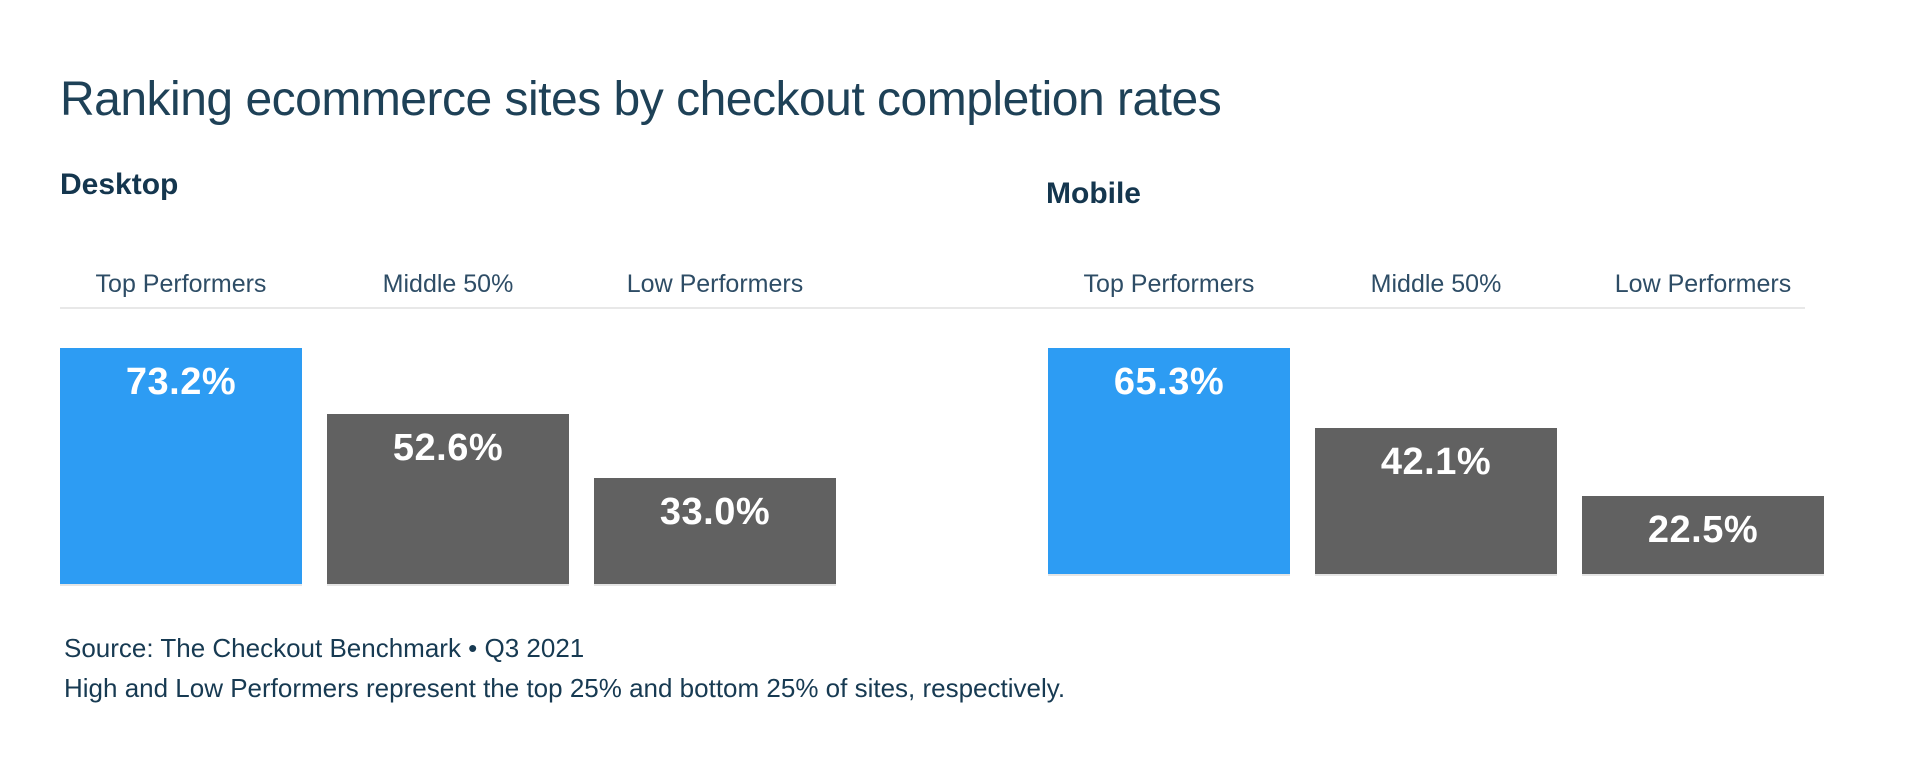 The image size is (1920, 768). I want to click on column-low-performers: Low Performers 33.0%, so click(715, 427).